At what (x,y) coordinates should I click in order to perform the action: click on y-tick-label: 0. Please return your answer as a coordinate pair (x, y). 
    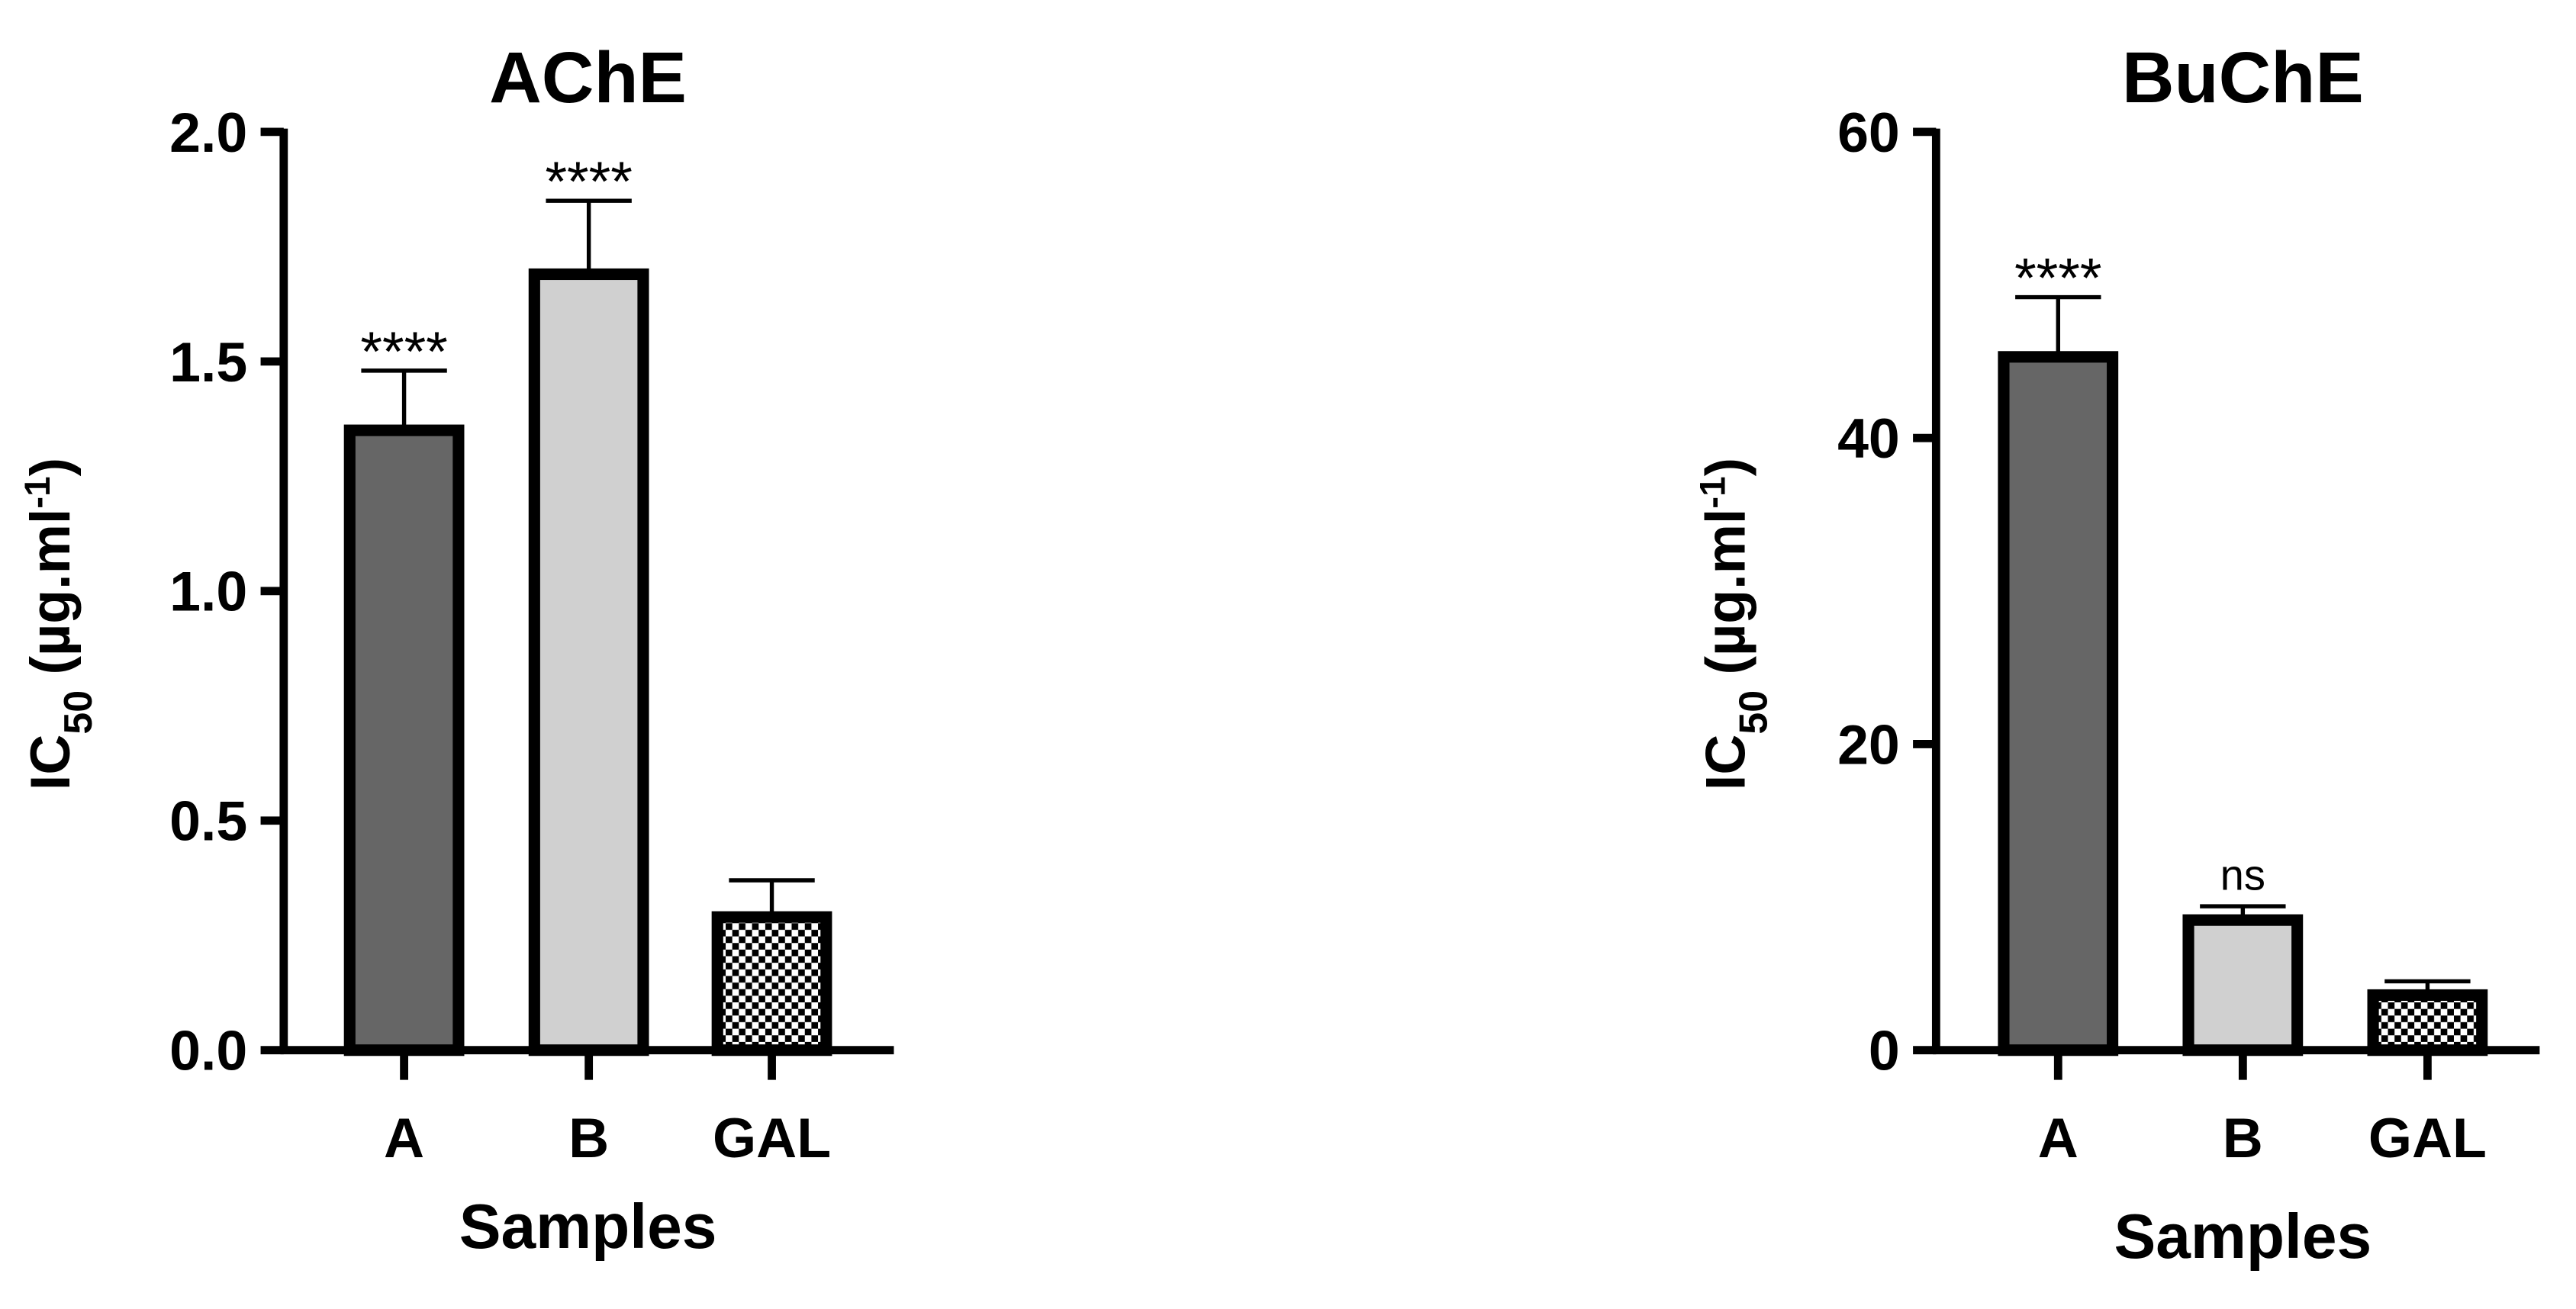
    Looking at the image, I should click on (1884, 1050).